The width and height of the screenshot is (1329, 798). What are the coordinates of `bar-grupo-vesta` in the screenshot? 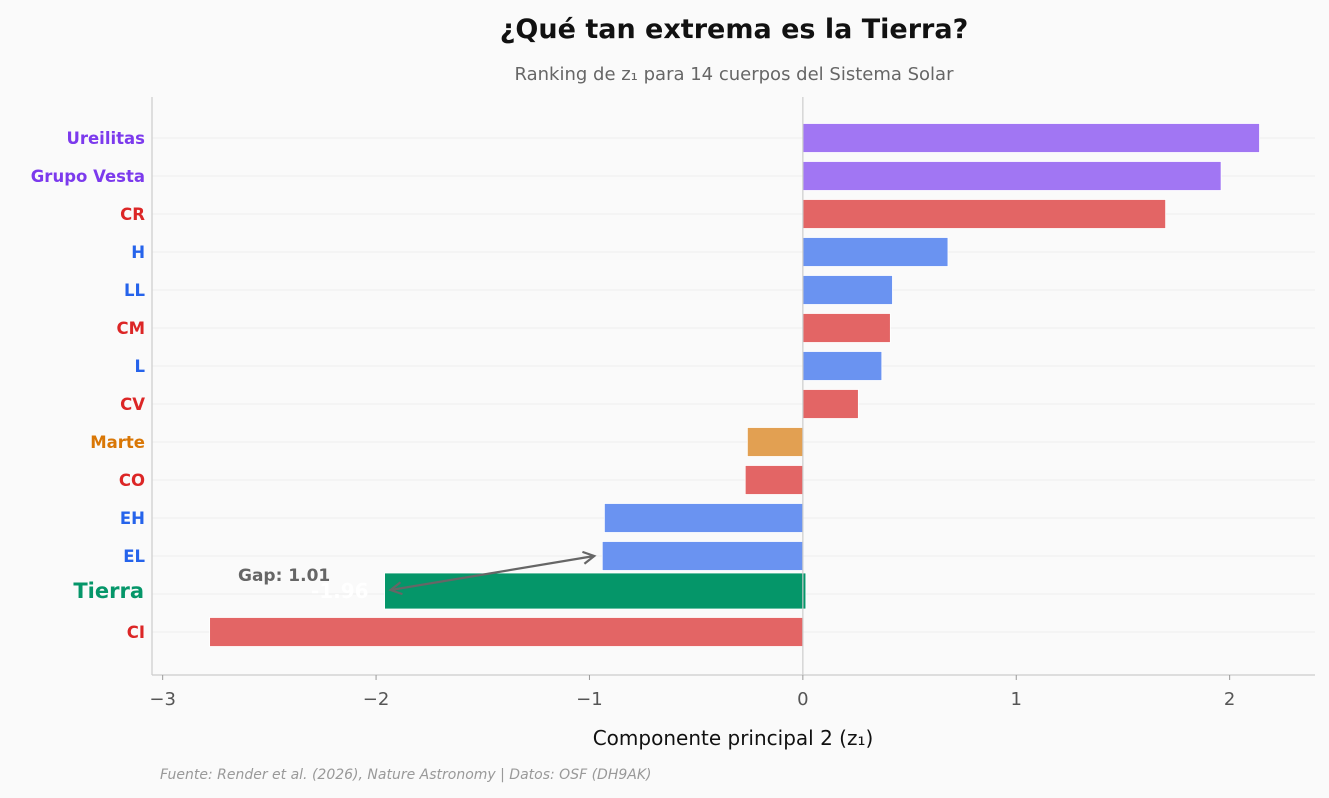 It's located at (1012, 176).